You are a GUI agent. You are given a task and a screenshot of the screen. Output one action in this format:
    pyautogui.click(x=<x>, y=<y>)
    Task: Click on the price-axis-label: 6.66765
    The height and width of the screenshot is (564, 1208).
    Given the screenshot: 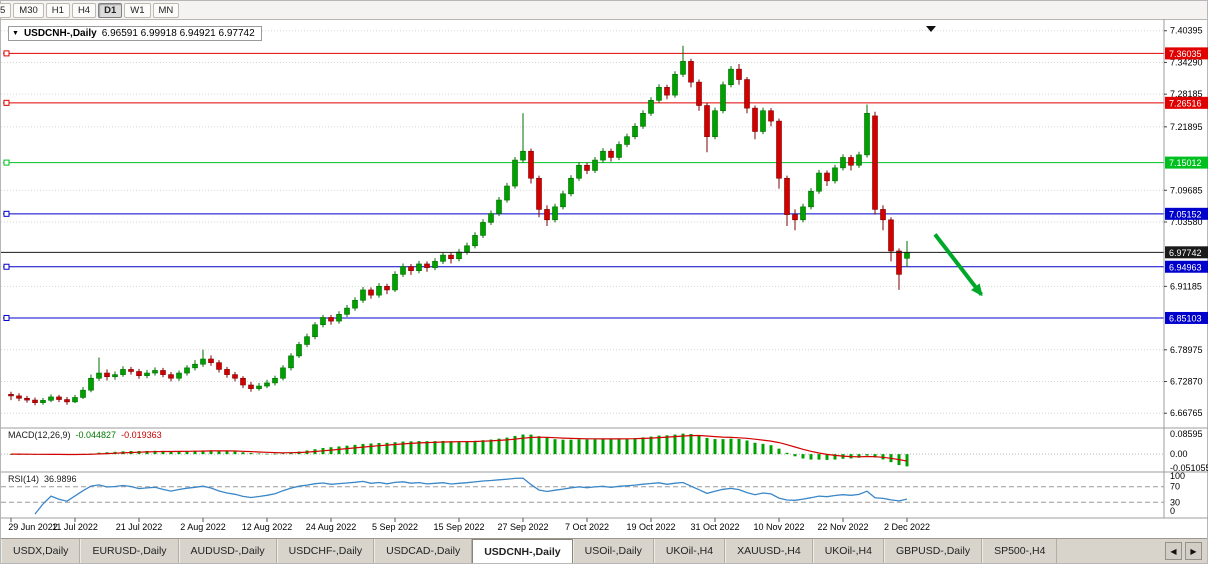 What is the action you would take?
    pyautogui.click(x=1186, y=413)
    